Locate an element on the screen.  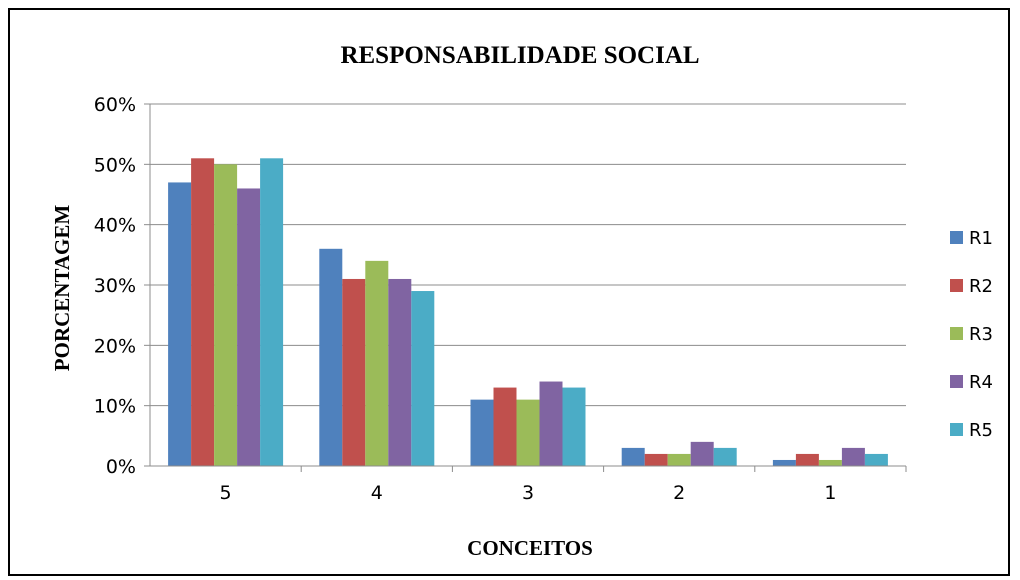
y-tick-label: 50% is located at coordinates (115, 165).